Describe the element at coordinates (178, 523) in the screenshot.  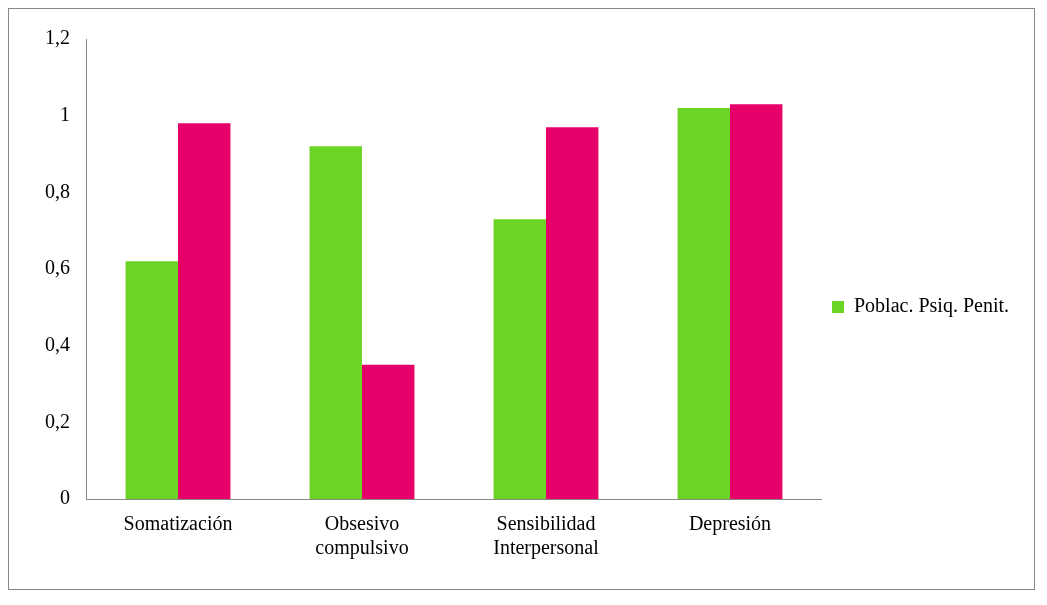
I see `x-tick-label: Somatización` at that location.